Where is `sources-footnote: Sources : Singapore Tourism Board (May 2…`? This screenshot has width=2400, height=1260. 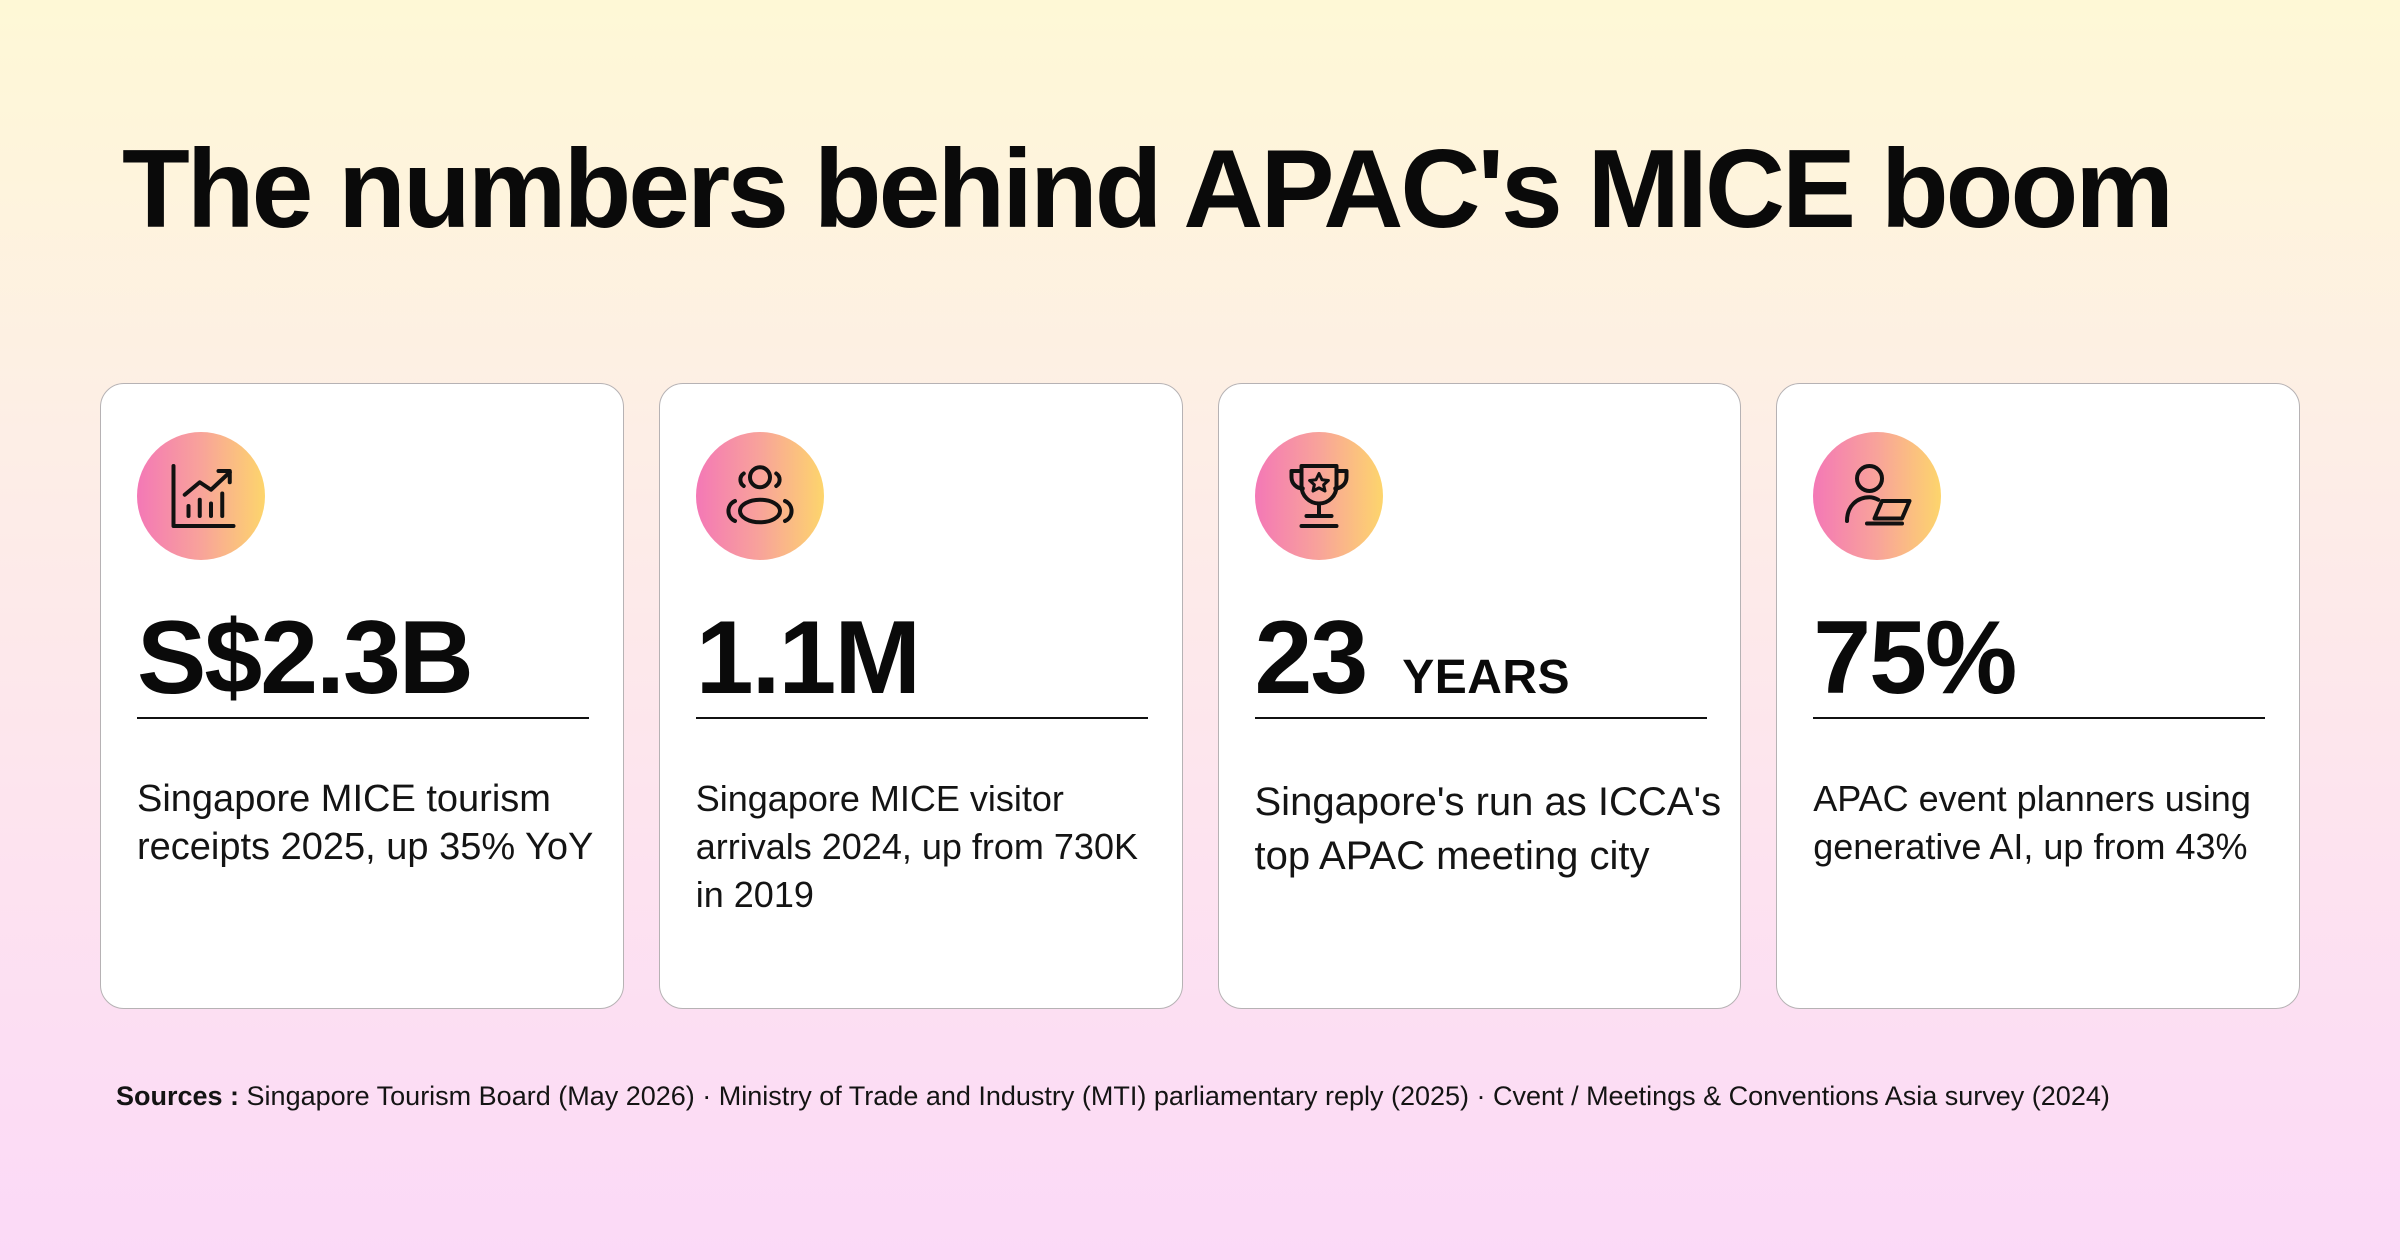 sources-footnote: Sources : Singapore Tourism Board (May 2… is located at coordinates (1113, 1096).